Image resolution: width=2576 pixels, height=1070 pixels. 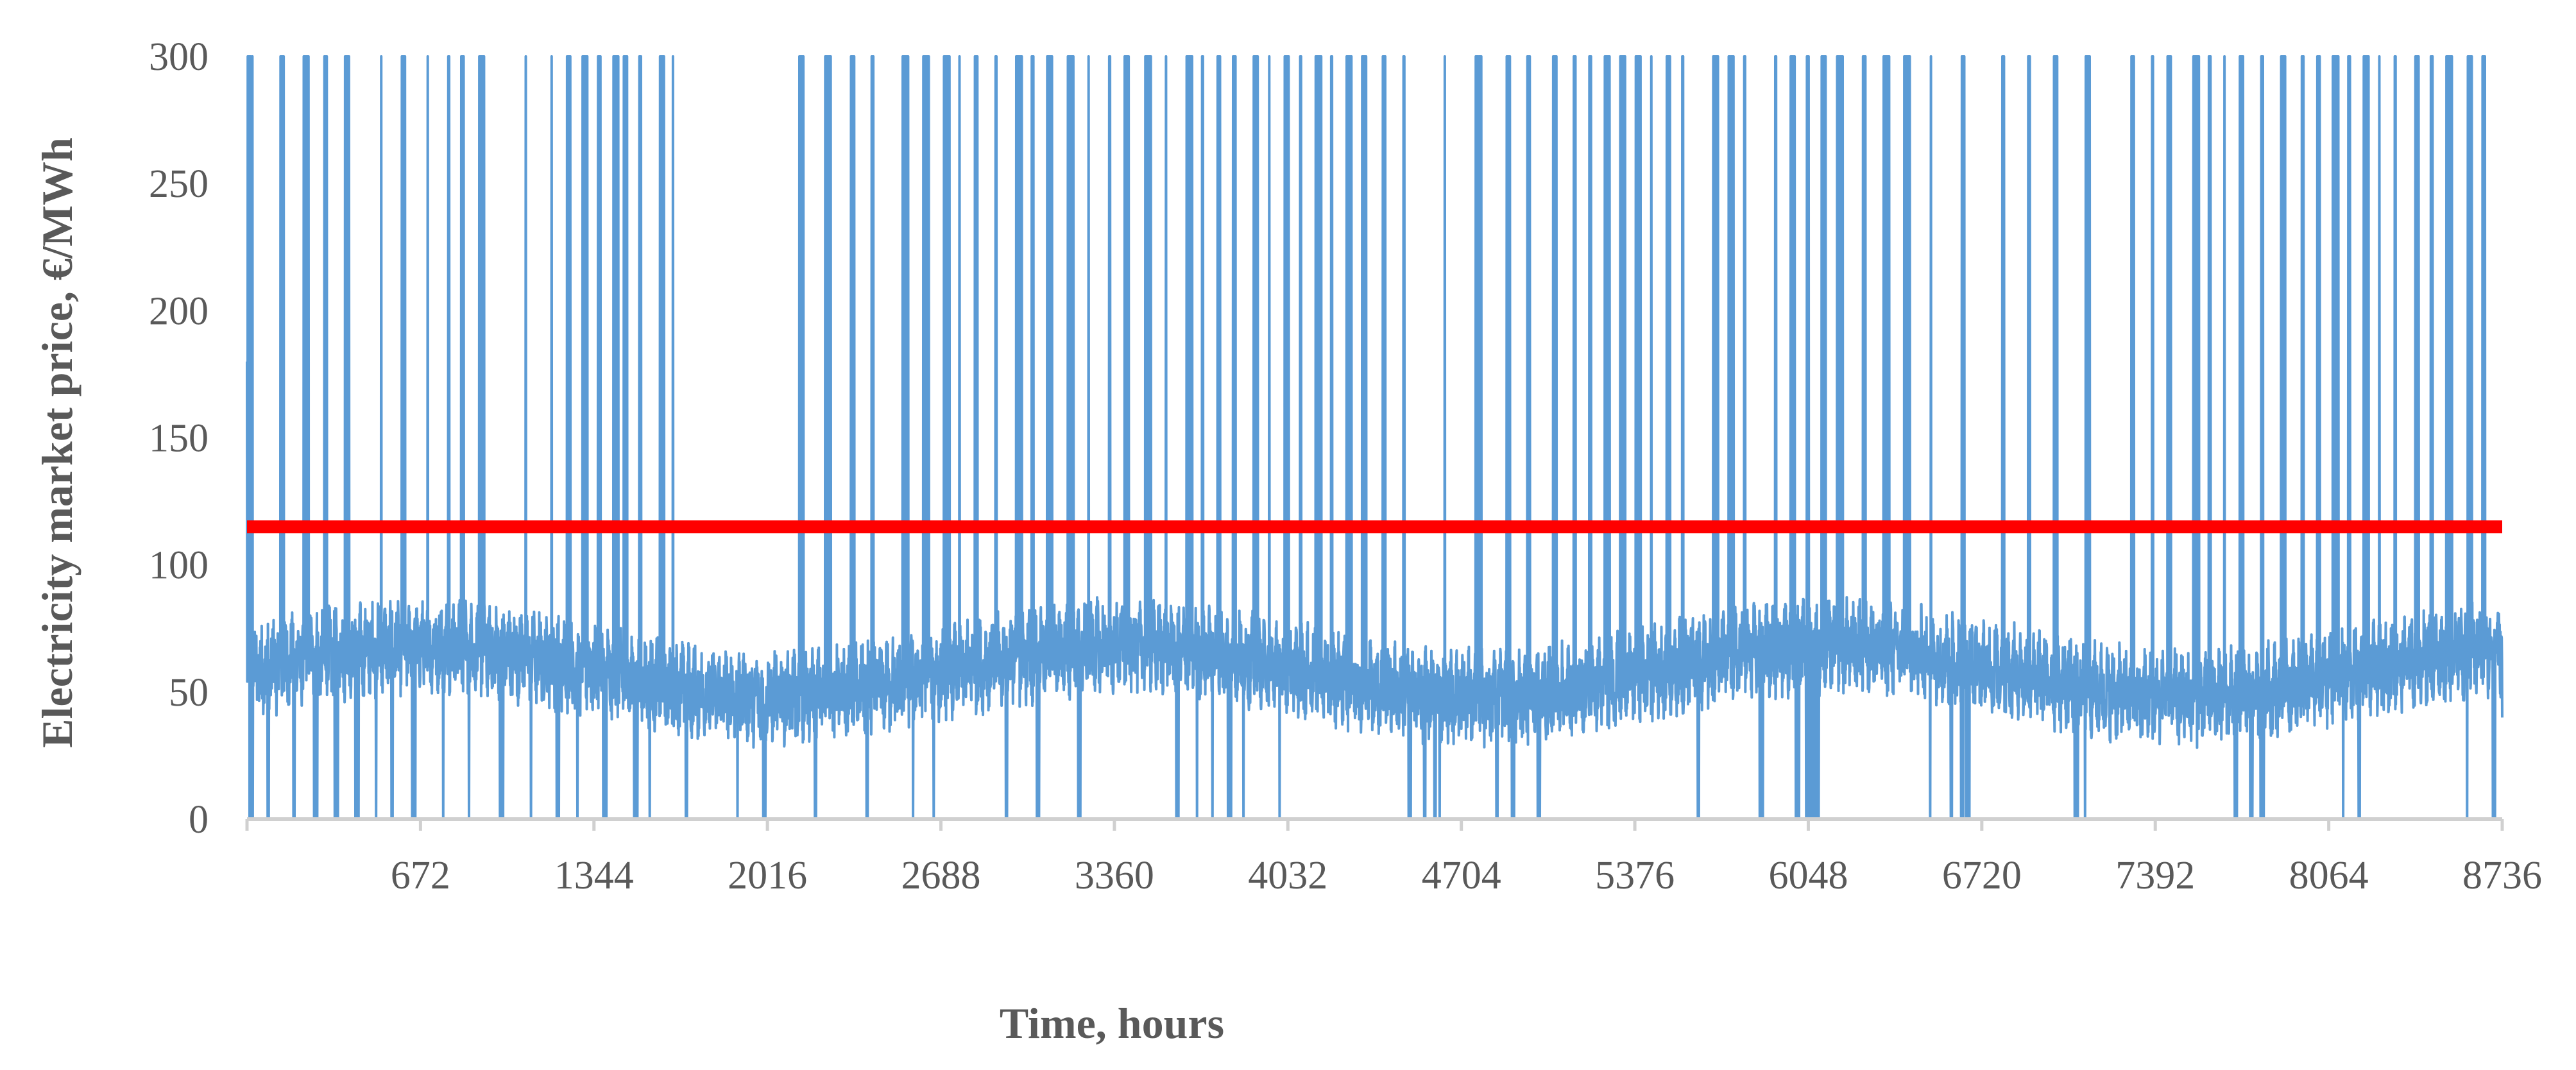 I want to click on x-tick-label: 8736, so click(x=2502, y=875).